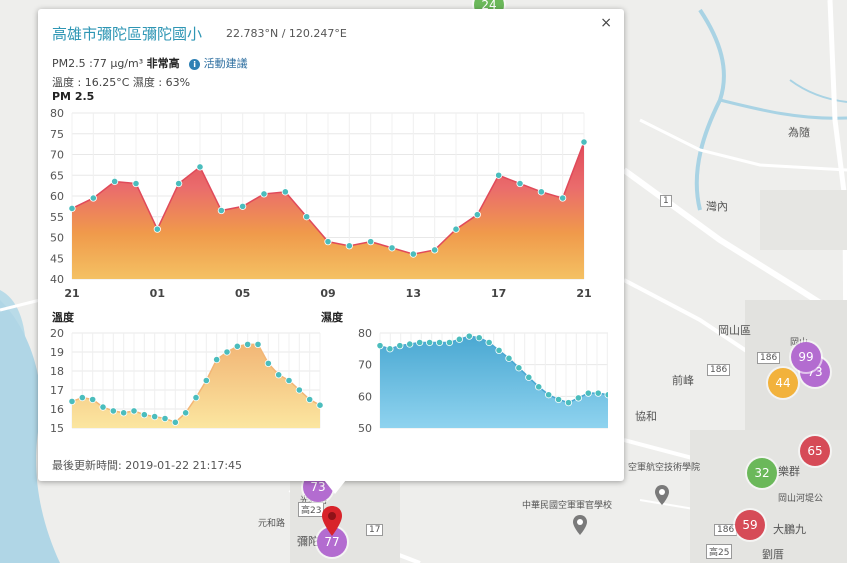 The height and width of the screenshot is (563, 847). I want to click on pm25-y-tick-label: 40, so click(57, 279).